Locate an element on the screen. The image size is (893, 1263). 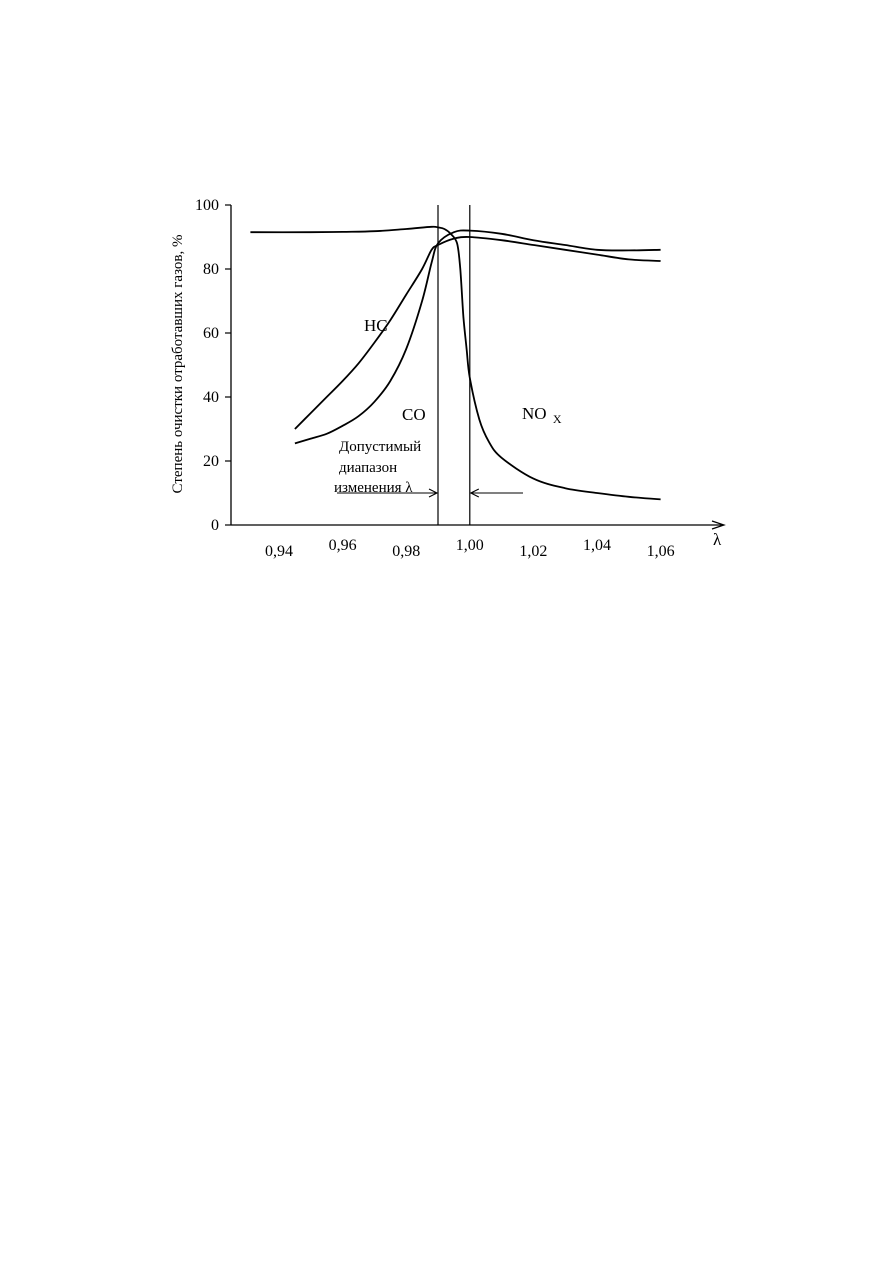
y-tick-label: 0 is located at coordinates (215, 525).